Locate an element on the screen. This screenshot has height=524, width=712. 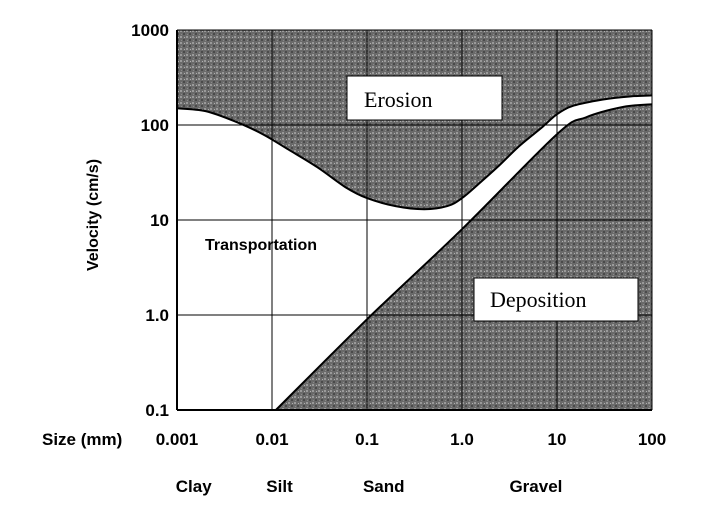
y-tick-labels: 0.1 1.0 10 100 1000 is located at coordinates (150, 220).